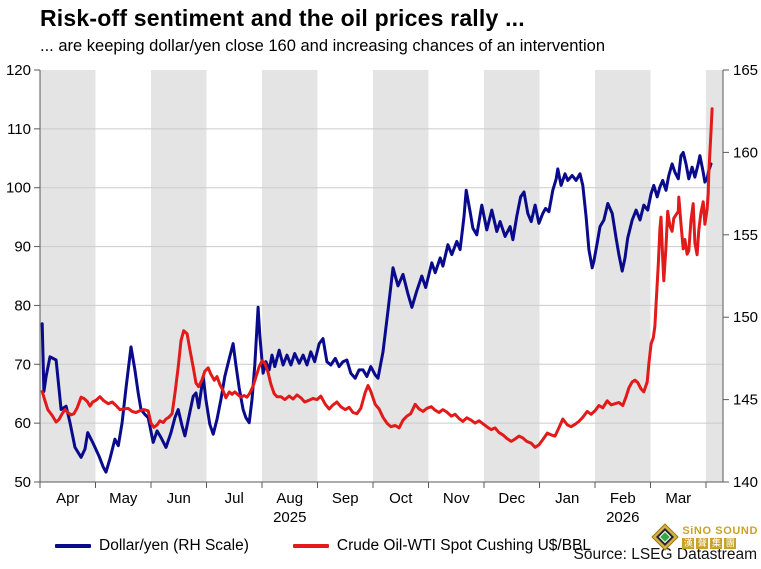 The width and height of the screenshot is (761, 569). What do you see at coordinates (745, 235) in the screenshot?
I see `right-axis-tick-label: 155` at bounding box center [745, 235].